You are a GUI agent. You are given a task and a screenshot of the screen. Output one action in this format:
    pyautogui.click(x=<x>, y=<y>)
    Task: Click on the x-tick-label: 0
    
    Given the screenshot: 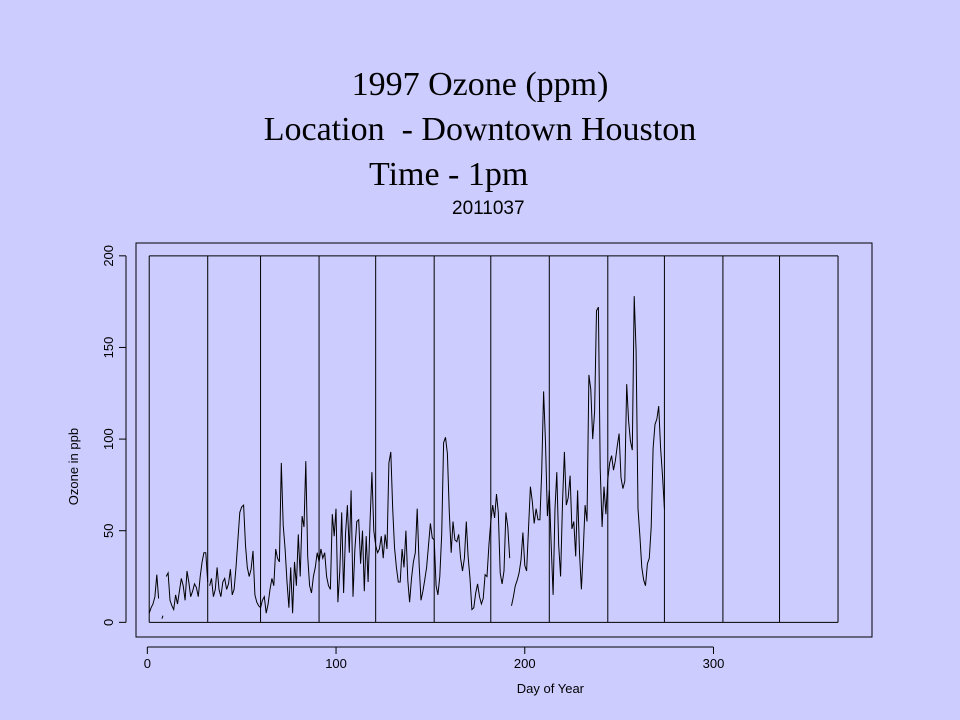 What is the action you would take?
    pyautogui.click(x=147, y=663)
    